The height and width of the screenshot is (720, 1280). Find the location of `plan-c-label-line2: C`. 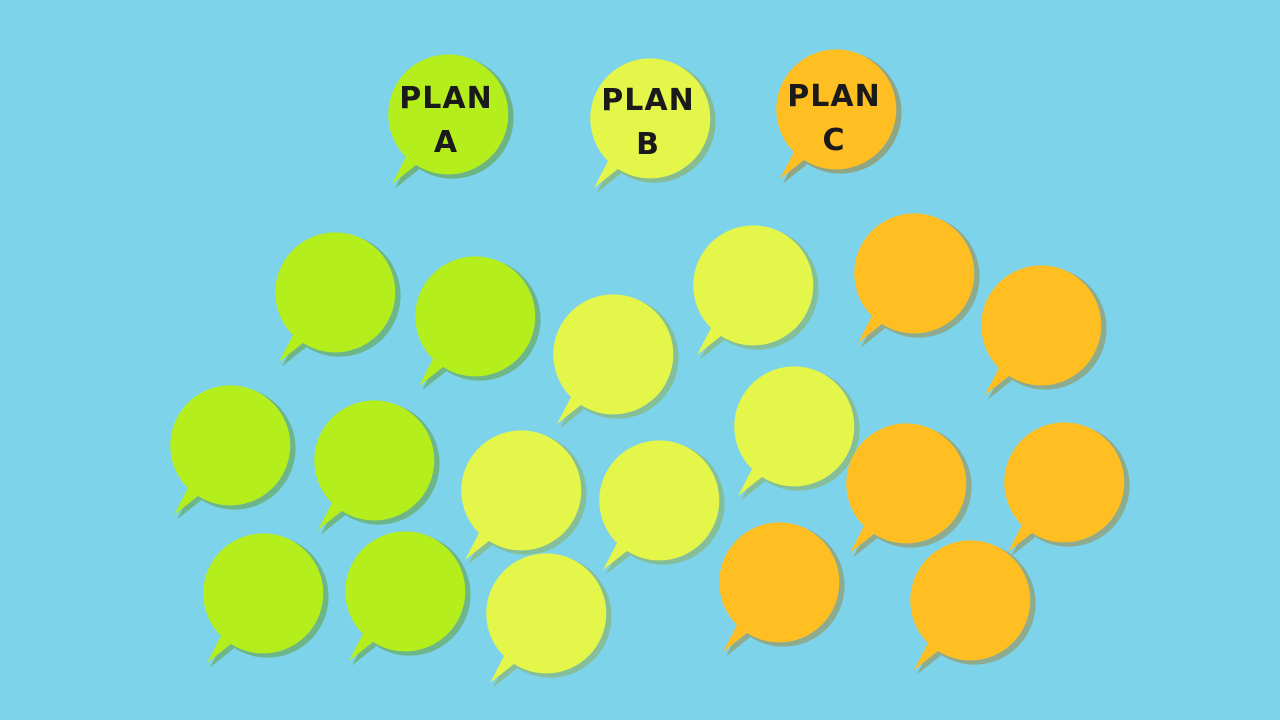

plan-c-label-line2: C is located at coordinates (833, 140).